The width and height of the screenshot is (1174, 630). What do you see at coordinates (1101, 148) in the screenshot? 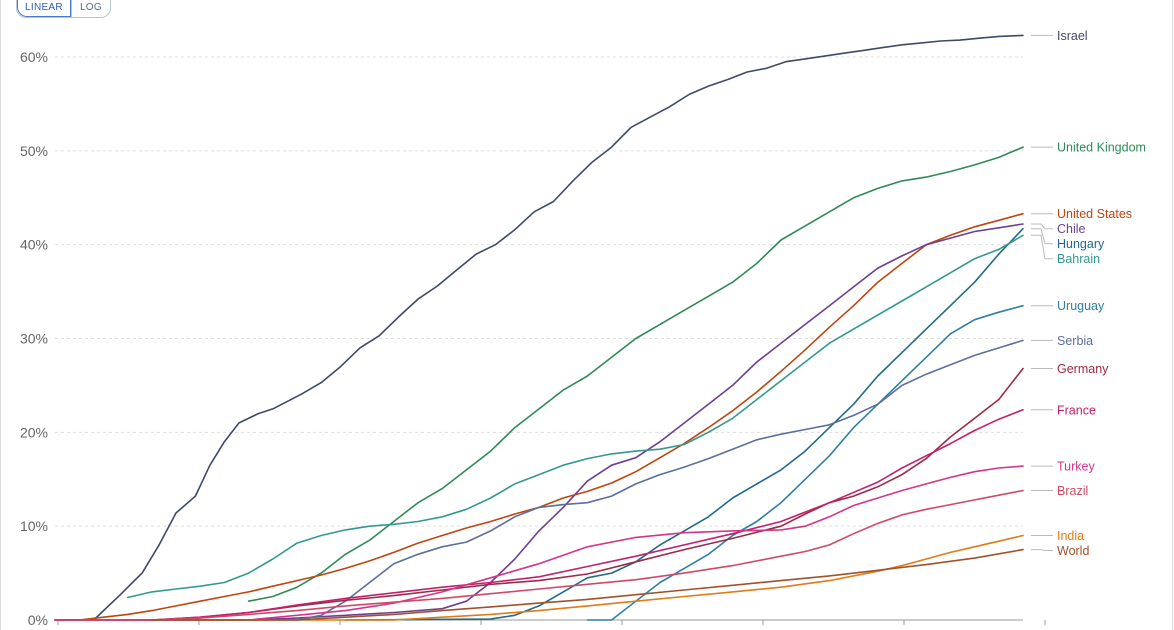
I see `series-label-united-kingdom: United Kingdom` at bounding box center [1101, 148].